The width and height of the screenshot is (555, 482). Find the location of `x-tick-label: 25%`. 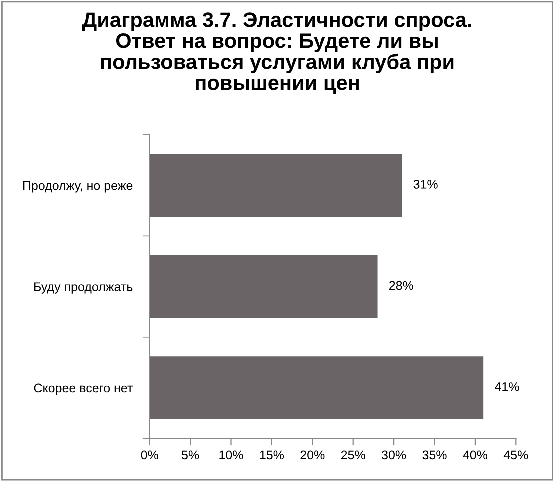

x-tick-label: 25% is located at coordinates (353, 455).